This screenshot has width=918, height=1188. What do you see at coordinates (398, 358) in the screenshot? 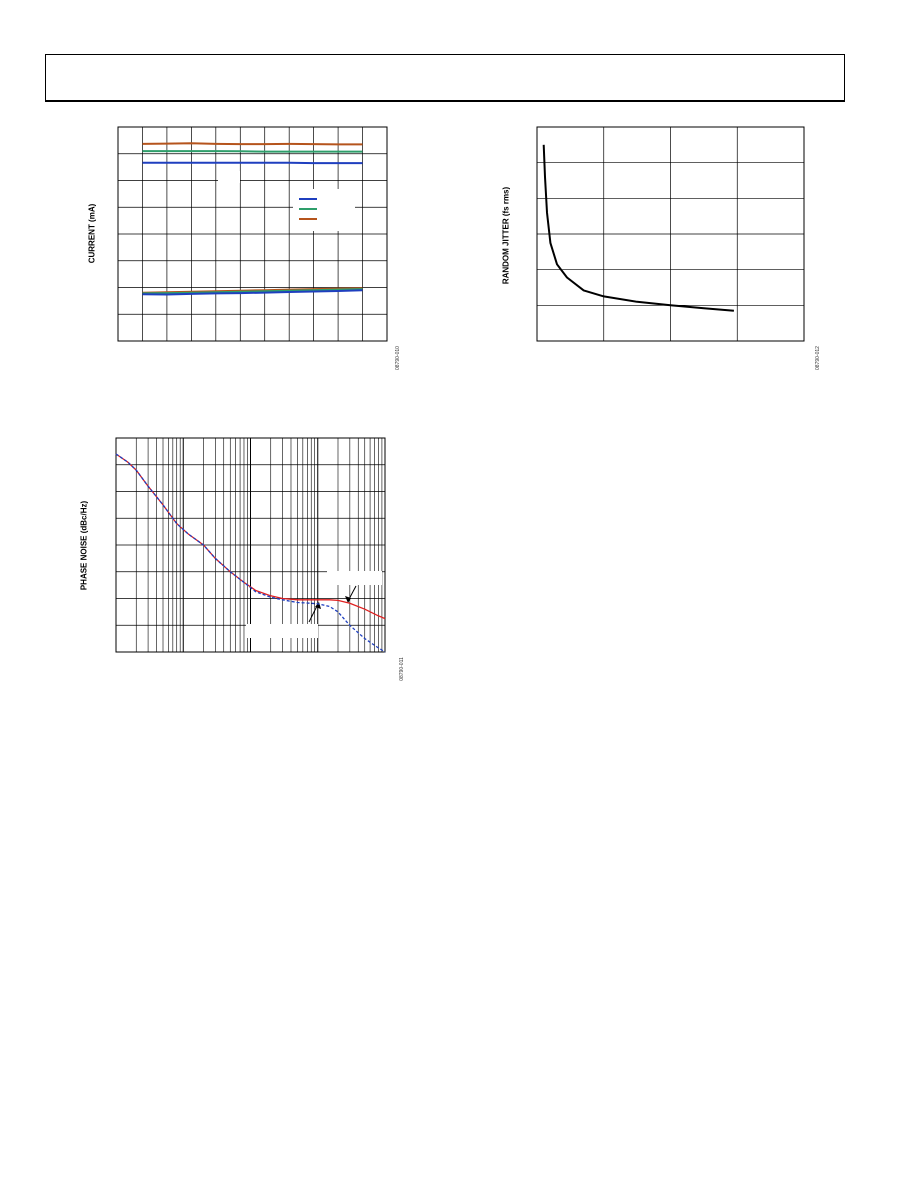
I see `current-figure-code: 08790-010` at bounding box center [398, 358].